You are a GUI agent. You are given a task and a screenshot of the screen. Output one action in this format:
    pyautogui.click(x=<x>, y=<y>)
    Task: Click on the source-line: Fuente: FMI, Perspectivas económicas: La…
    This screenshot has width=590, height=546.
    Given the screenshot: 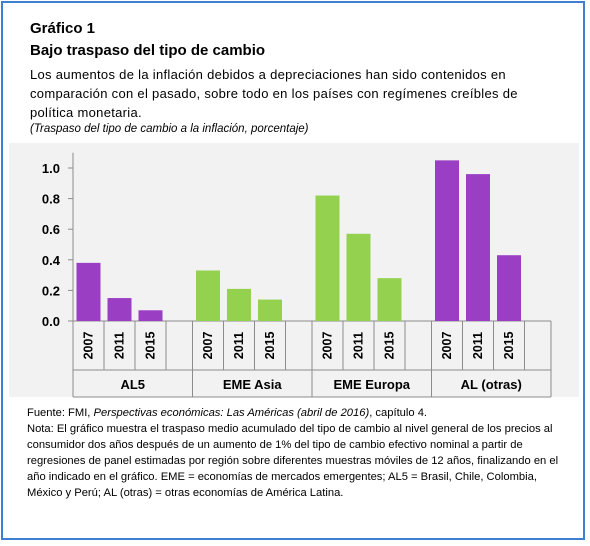 What is the action you would take?
    pyautogui.click(x=227, y=413)
    